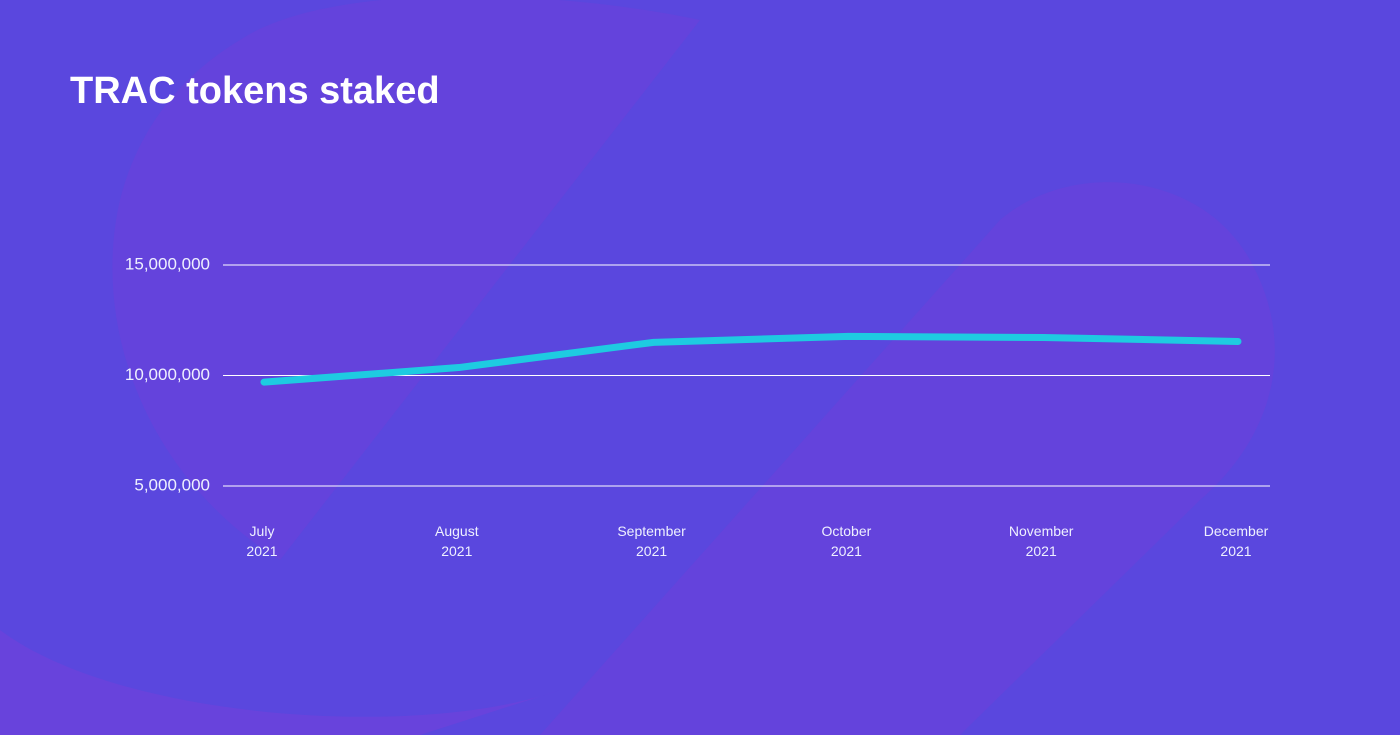  What do you see at coordinates (1236, 541) in the screenshot?
I see `x-tick-label: December 2021` at bounding box center [1236, 541].